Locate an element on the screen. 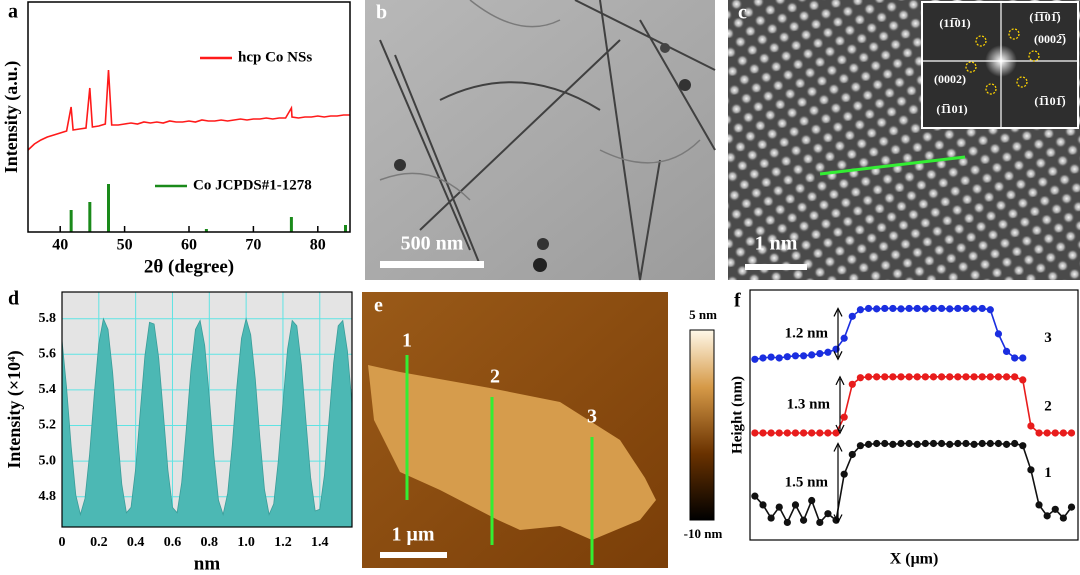 The width and height of the screenshot is (1080, 575). profile-line is located at coordinates (892, 165).